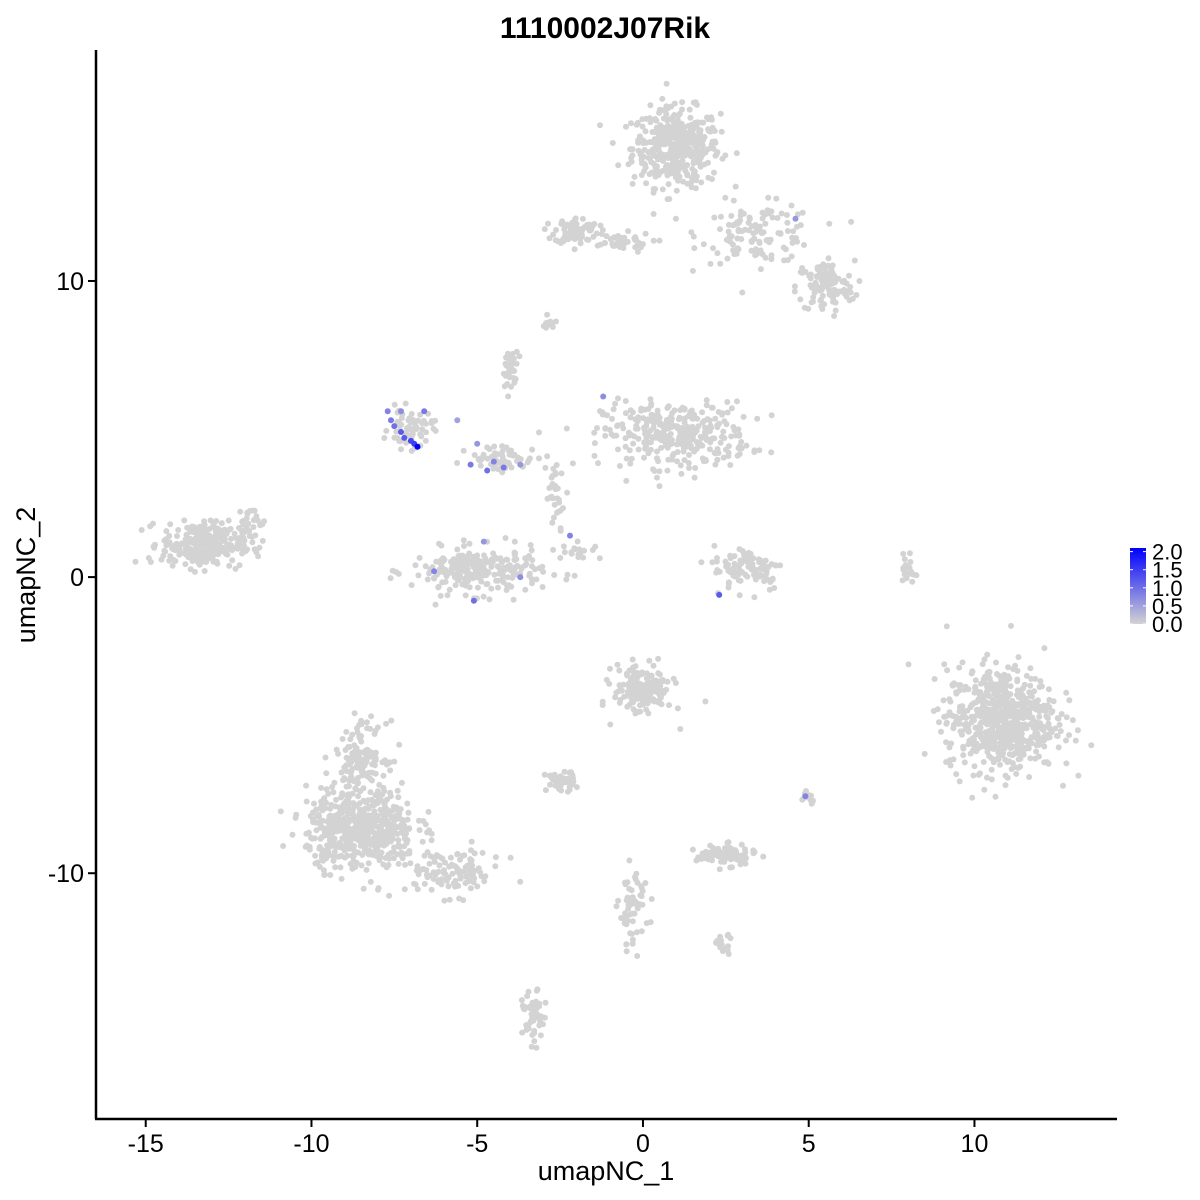 Image resolution: width=1200 pixels, height=1200 pixels. I want to click on x-tick-label: 5, so click(809, 1144).